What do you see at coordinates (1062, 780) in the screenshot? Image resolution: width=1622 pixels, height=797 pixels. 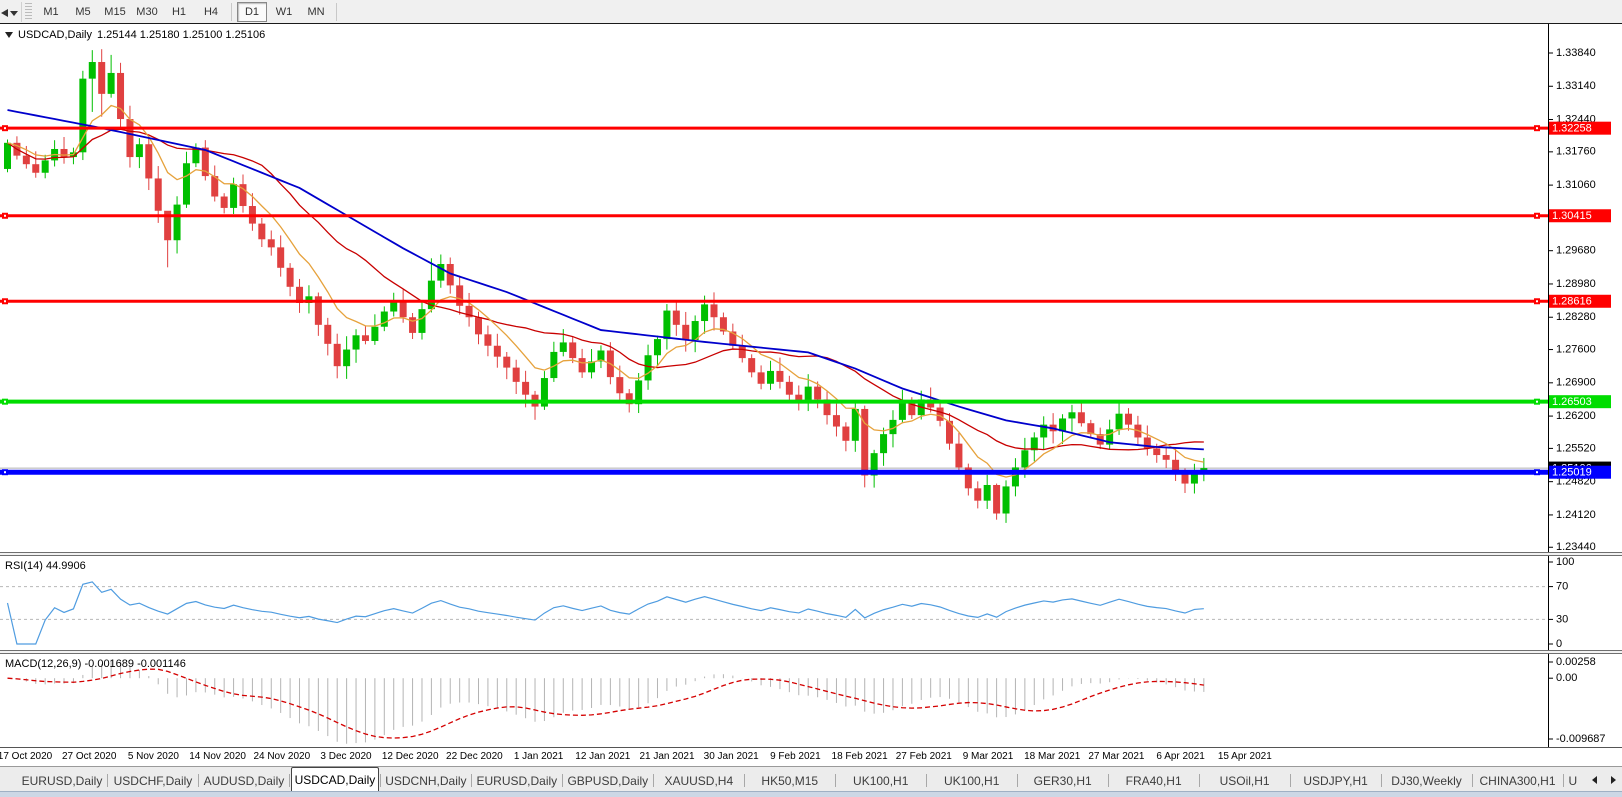 I see `tab-ger30-h1: GER30,H1` at bounding box center [1062, 780].